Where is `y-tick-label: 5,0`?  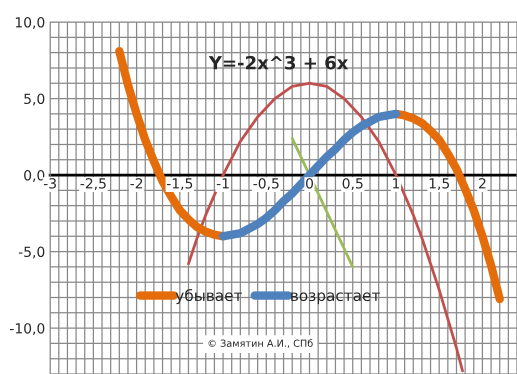 y-tick-label: 5,0 is located at coordinates (34, 100).